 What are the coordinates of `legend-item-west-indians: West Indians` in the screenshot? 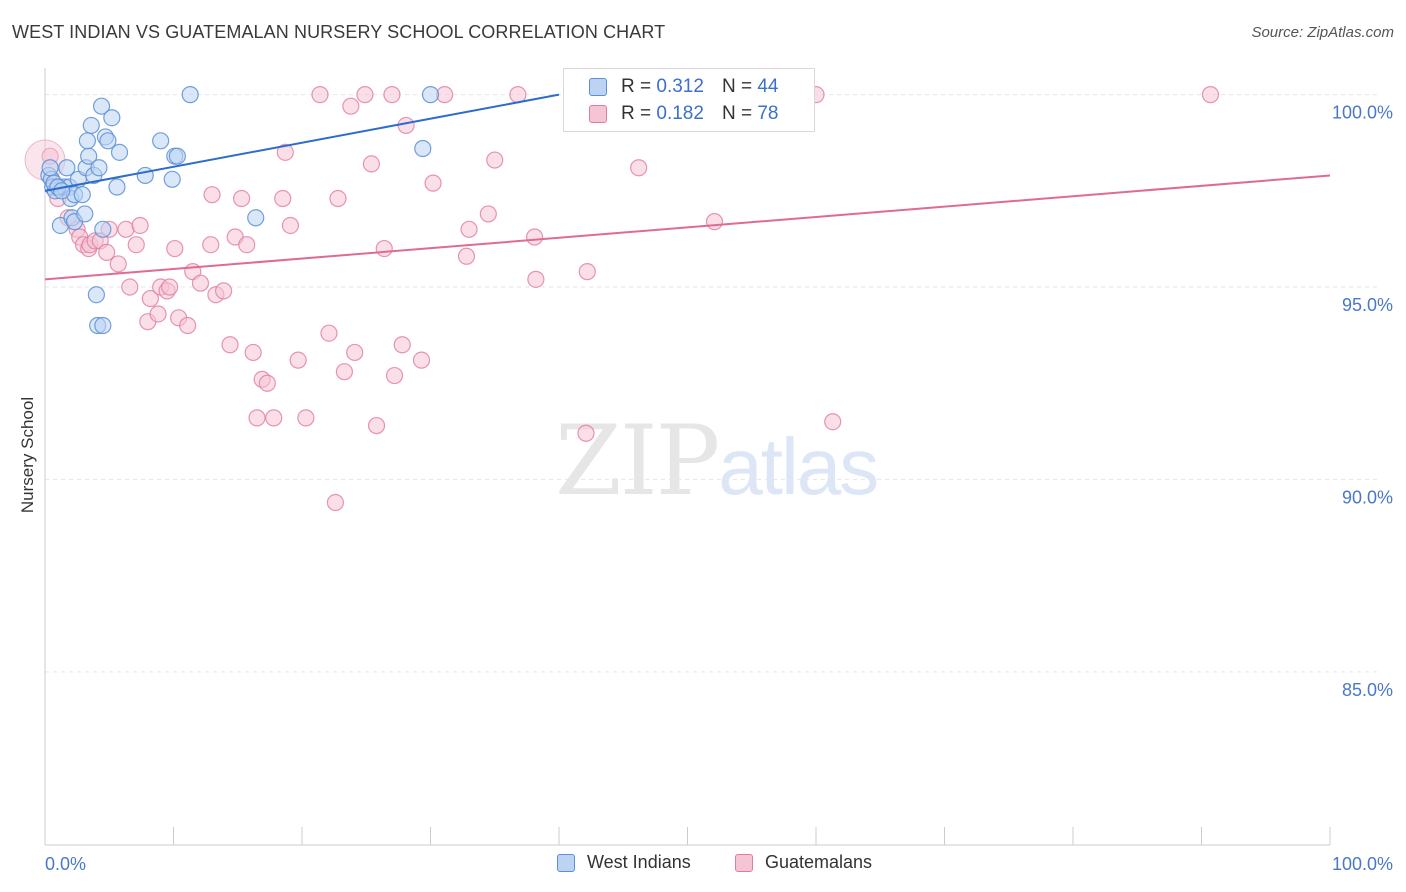 It's located at (624, 862).